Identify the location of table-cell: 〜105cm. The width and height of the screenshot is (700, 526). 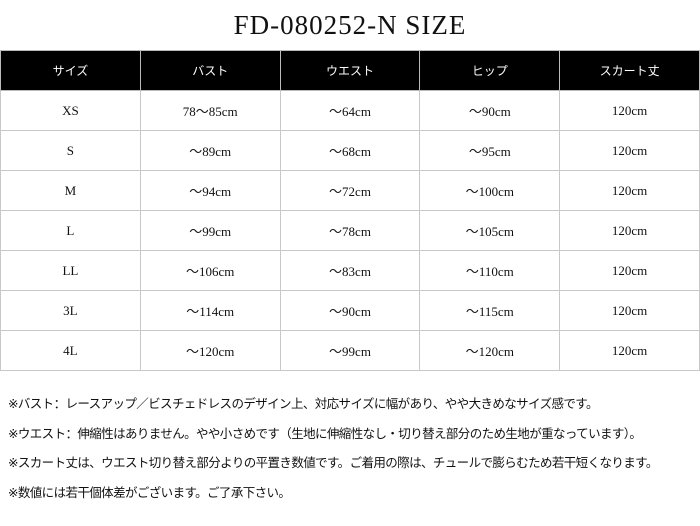
(490, 230).